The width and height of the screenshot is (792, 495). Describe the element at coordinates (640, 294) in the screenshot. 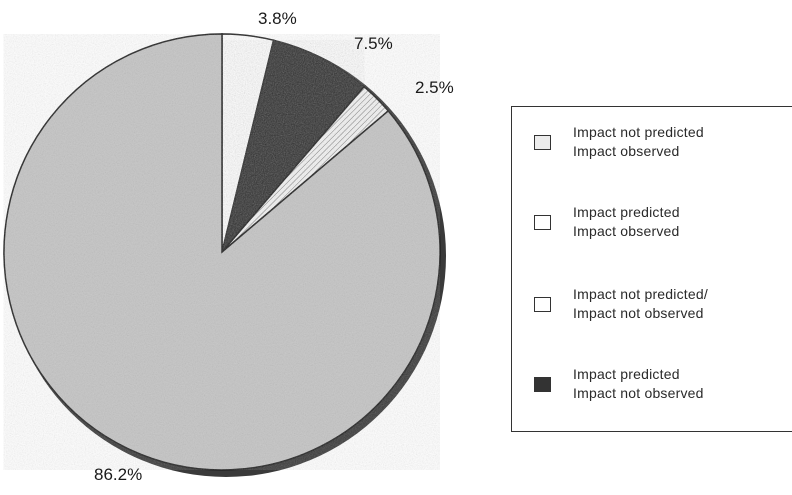

I see `legend-label-line1: Impact not predicted/` at that location.